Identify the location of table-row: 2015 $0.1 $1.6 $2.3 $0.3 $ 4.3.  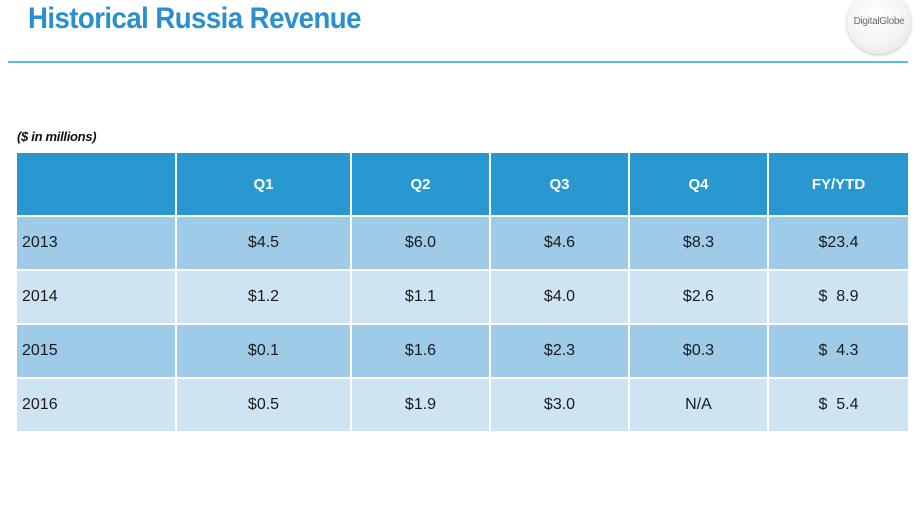
(462, 351).